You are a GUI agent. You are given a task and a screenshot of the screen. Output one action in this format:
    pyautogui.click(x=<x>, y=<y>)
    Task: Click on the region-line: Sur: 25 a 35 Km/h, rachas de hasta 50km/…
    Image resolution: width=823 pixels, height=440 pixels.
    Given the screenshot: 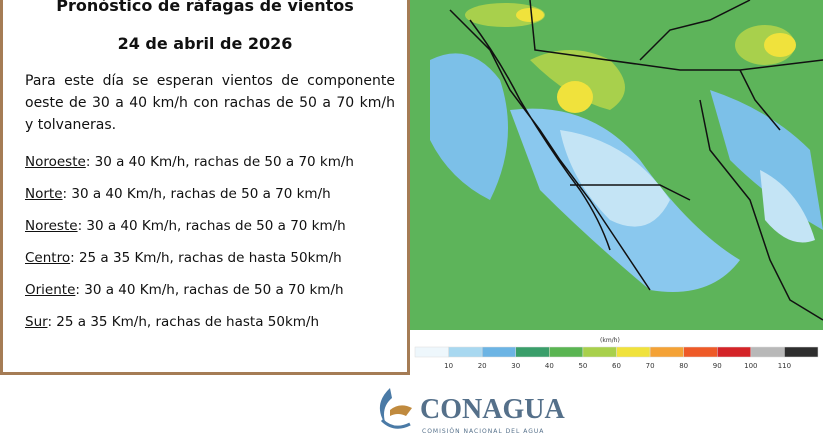 What is the action you would take?
    pyautogui.click(x=172, y=322)
    